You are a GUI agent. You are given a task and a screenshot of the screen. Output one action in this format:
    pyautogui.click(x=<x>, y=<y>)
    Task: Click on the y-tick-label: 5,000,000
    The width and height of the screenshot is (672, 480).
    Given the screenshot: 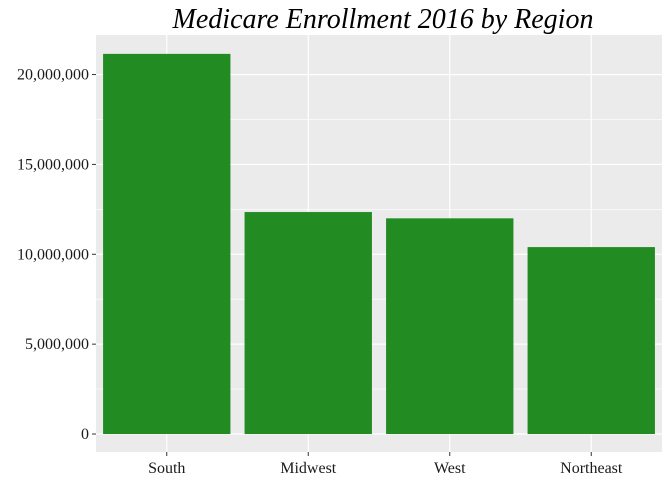 What is the action you would take?
    pyautogui.click(x=57, y=344)
    